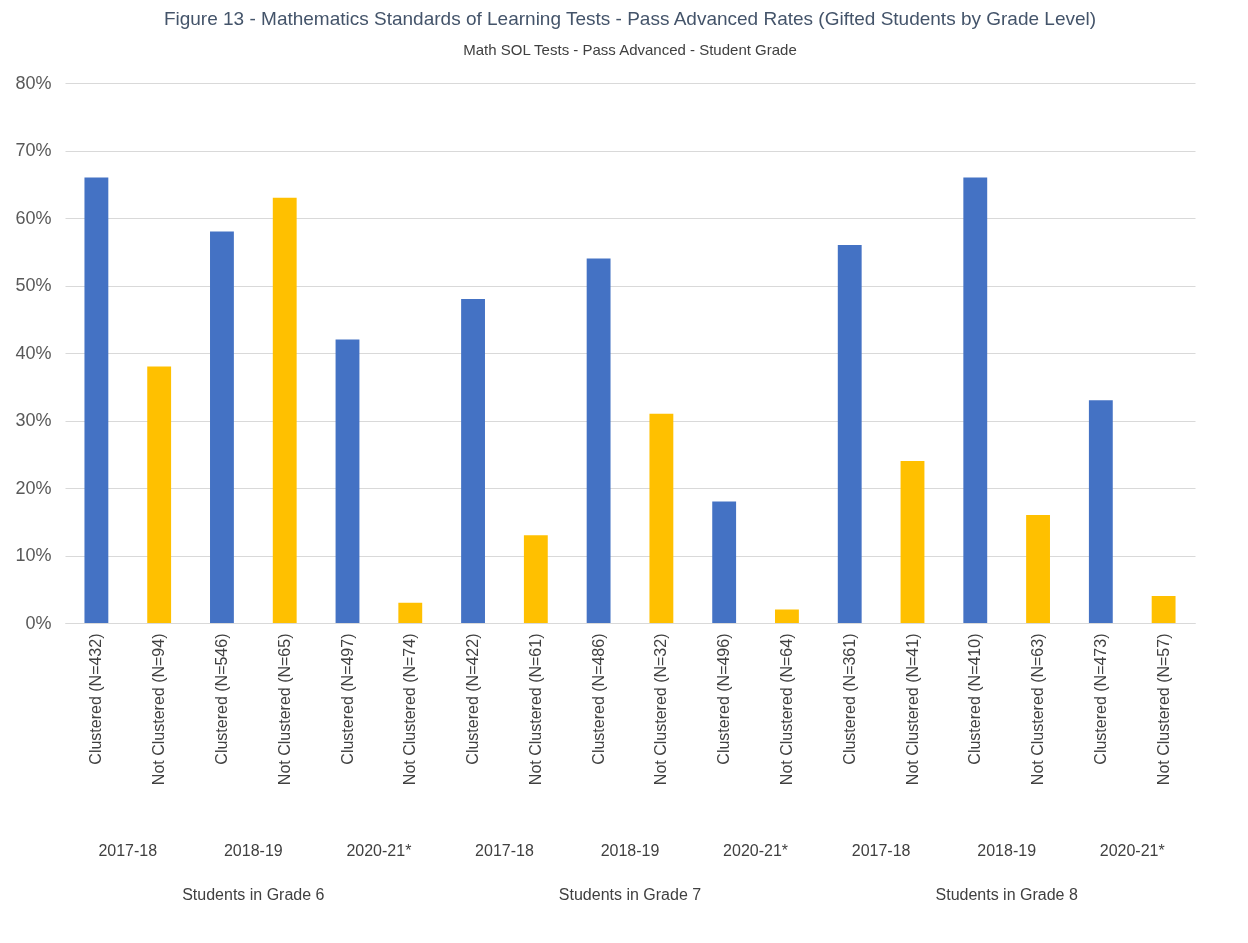 The image size is (1248, 943). I want to click on y-tick-label: 60%, so click(33, 217).